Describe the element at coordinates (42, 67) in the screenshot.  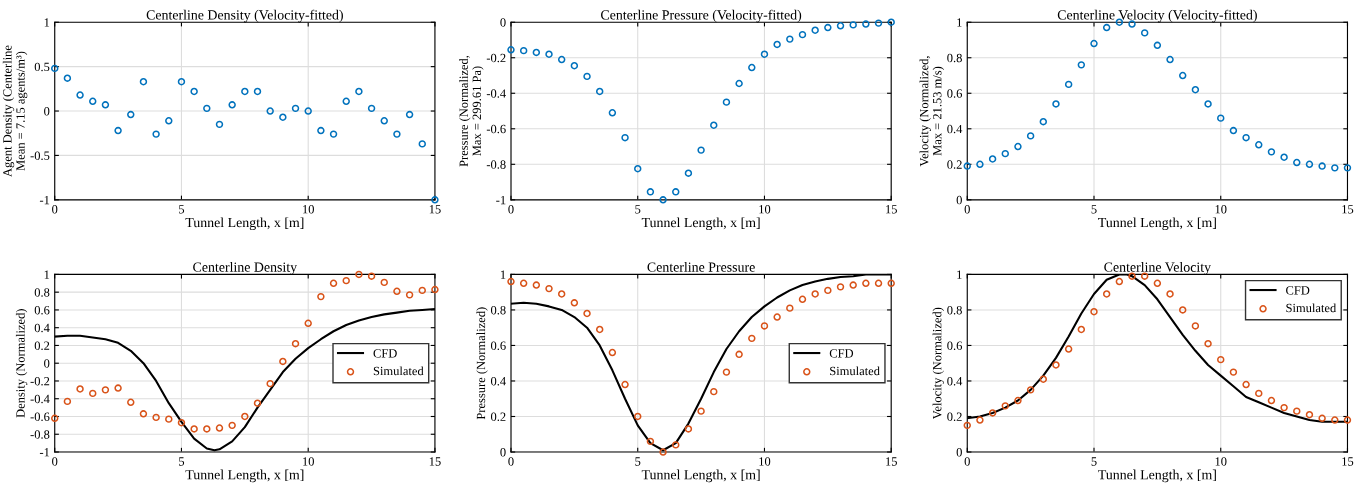
I see `y-tick-label: 0.5` at that location.